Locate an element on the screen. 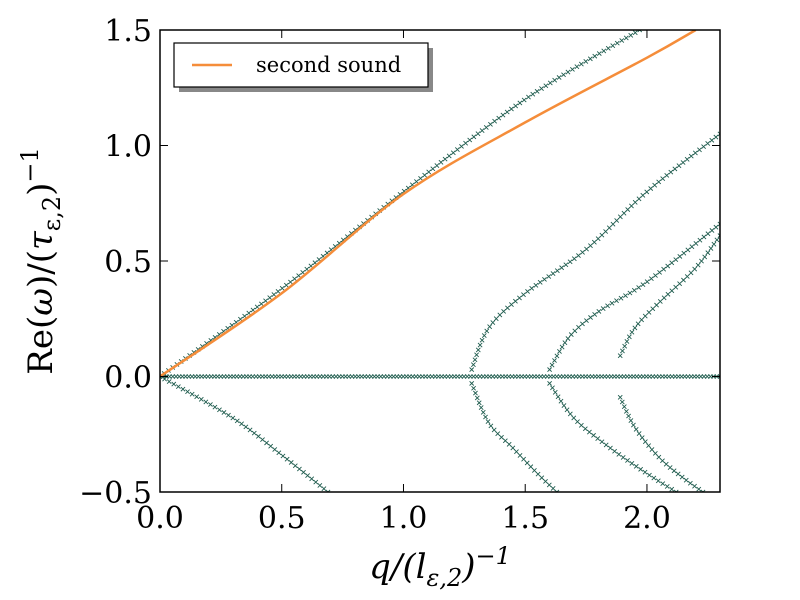  y-tick-label: 0.5 is located at coordinates (128, 262).